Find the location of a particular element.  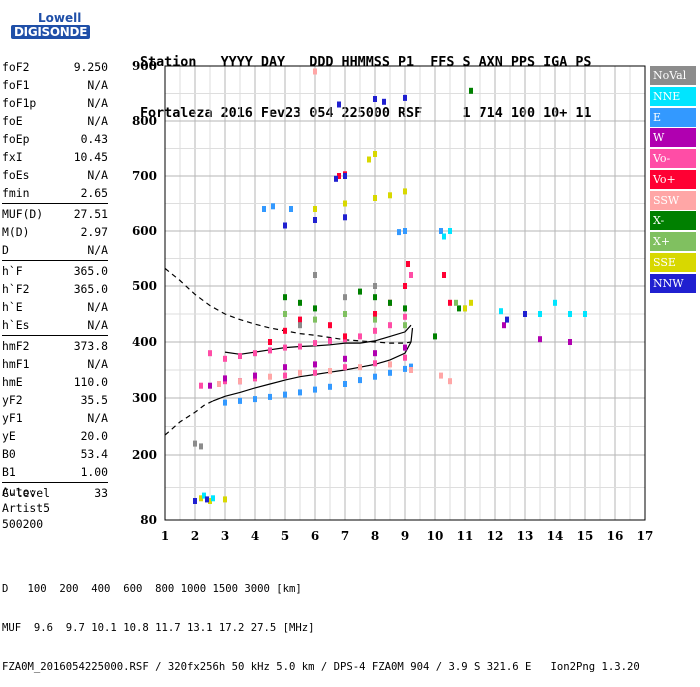

x-tick-label: 2 is located at coordinates (195, 536).